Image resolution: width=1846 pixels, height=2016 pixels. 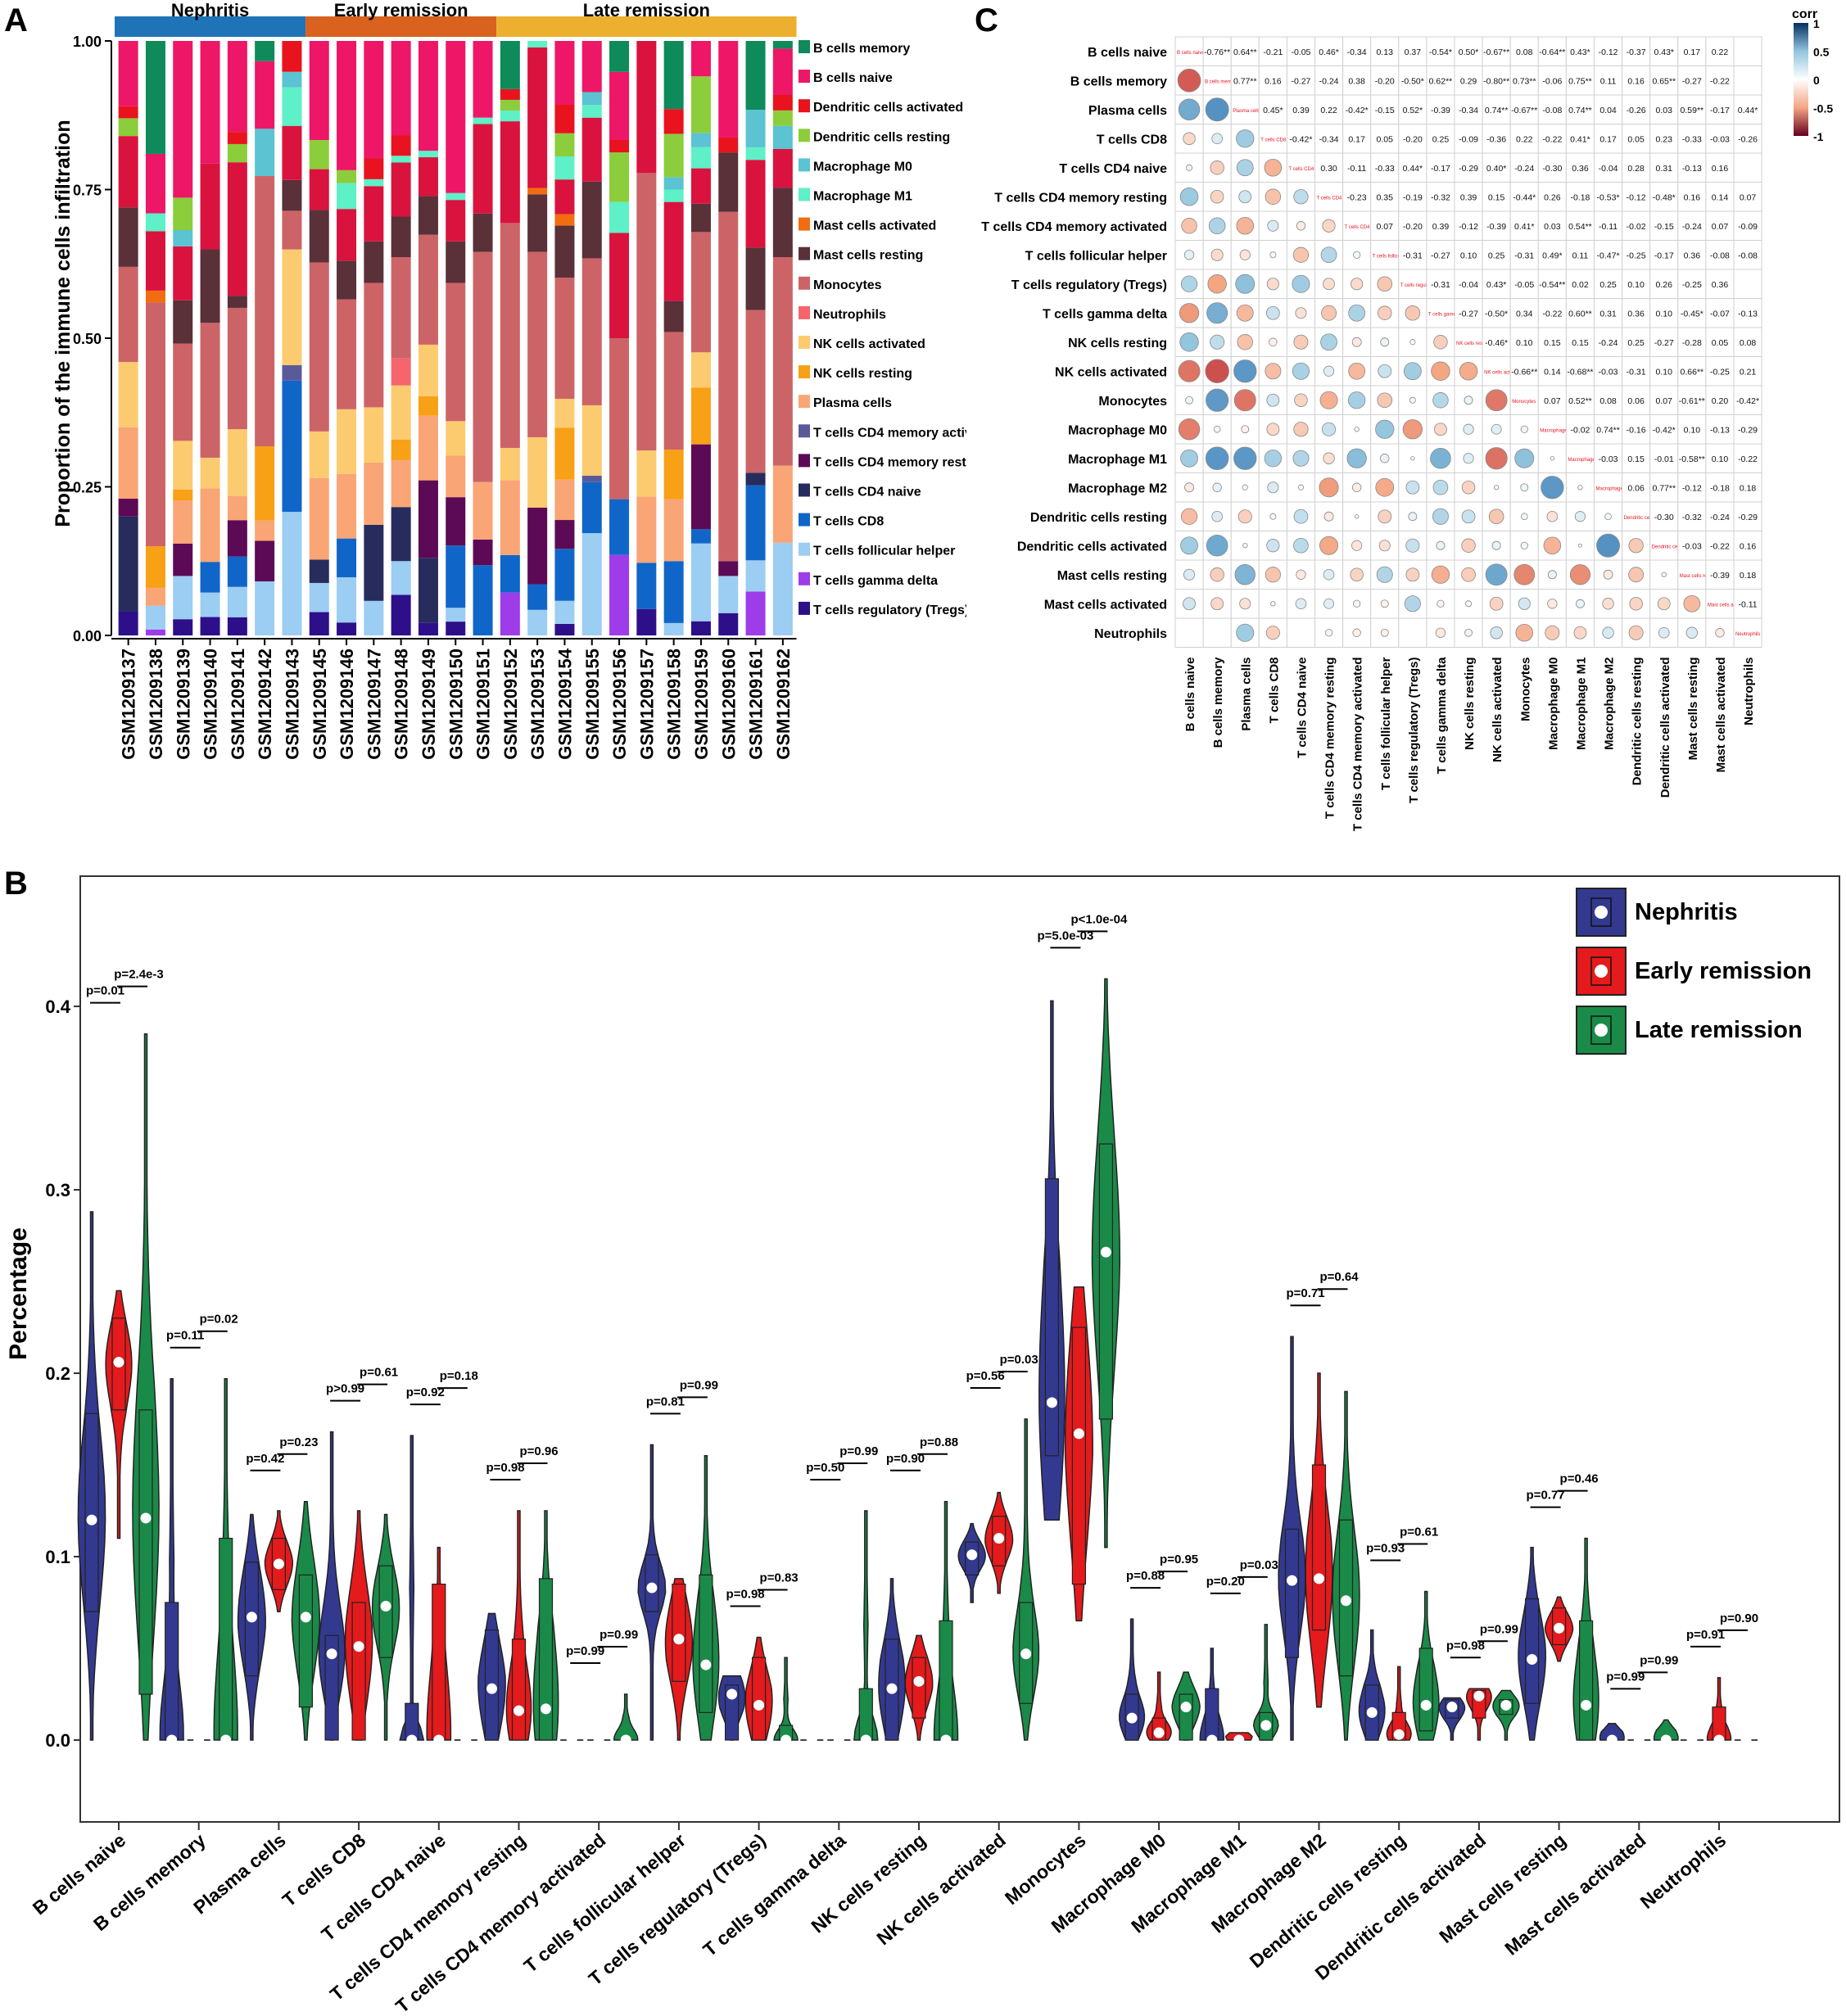 What do you see at coordinates (888, 108) in the screenshot?
I see `legend-label-dendritic-cells-activated: Dendritic cells activated` at bounding box center [888, 108].